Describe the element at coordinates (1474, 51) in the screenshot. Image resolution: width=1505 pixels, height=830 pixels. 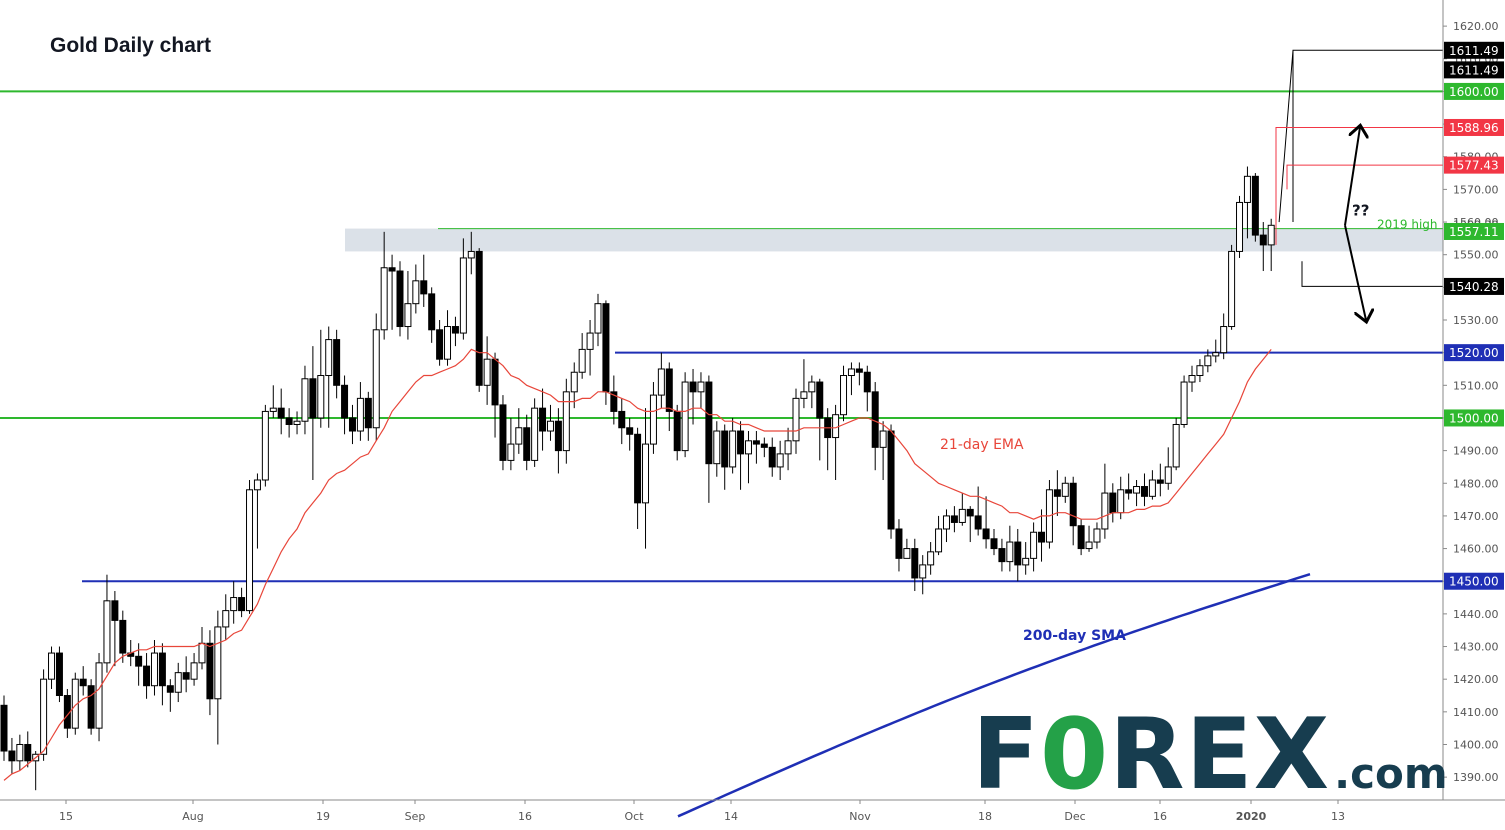
I see `price-tag-label: 1611.49` at that location.